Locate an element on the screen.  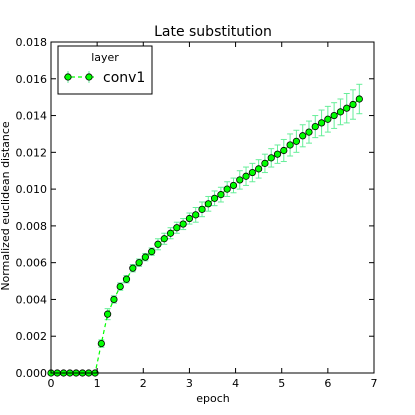
y-tick-label: 0.006 is located at coordinates (32, 263).